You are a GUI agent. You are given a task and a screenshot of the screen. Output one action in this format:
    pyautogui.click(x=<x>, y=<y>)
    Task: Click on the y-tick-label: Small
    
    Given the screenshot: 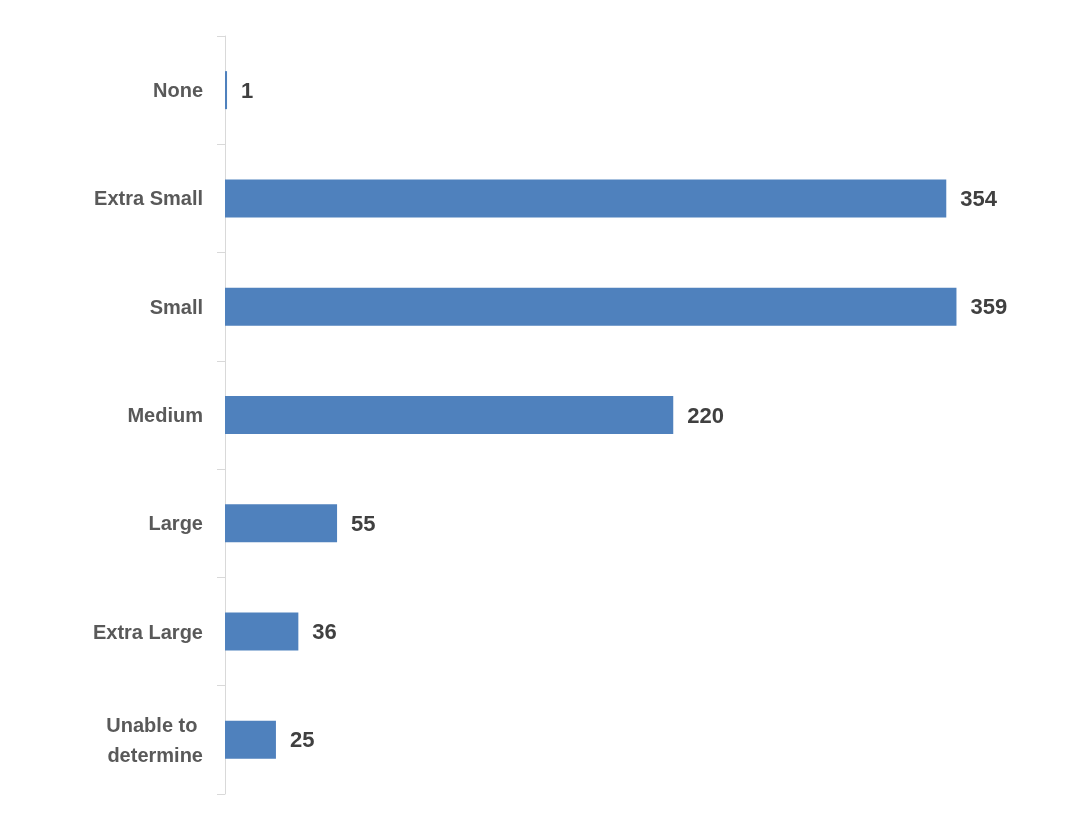 What is the action you would take?
    pyautogui.click(x=176, y=306)
    